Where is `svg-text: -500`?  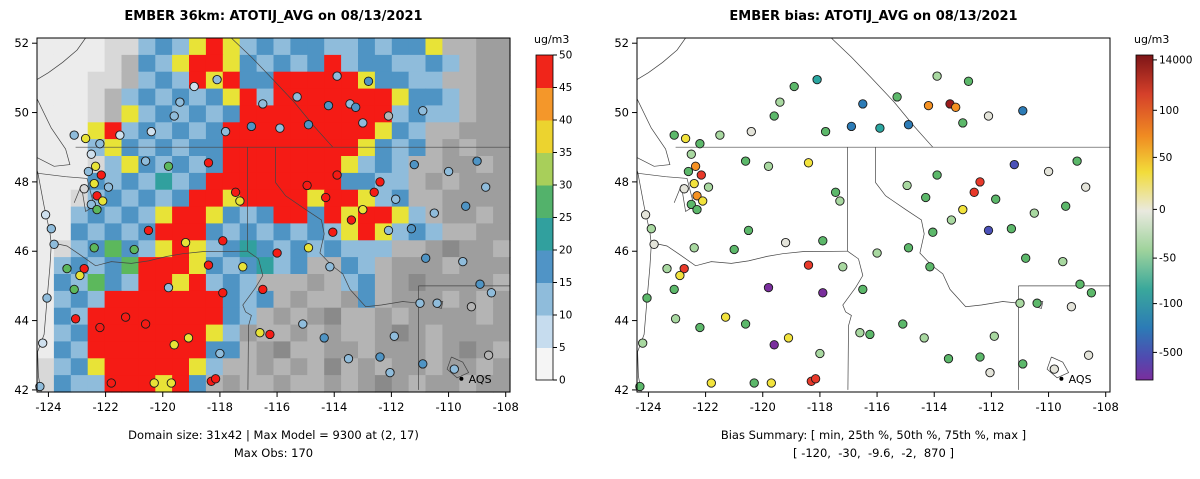
svg-text: -500 is located at coordinates (1171, 353).